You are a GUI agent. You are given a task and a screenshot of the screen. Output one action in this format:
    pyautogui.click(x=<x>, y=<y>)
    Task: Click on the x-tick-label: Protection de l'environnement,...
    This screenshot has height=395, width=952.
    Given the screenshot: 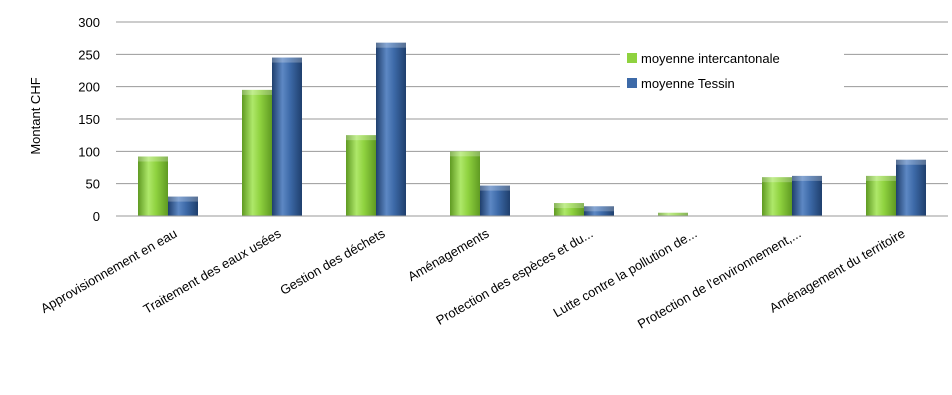 What is the action you would take?
    pyautogui.click(x=719, y=279)
    